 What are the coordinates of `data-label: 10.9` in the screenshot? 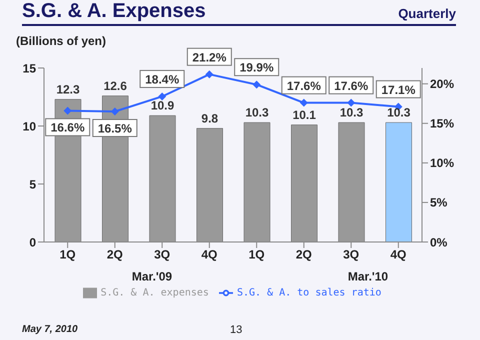 It's located at (162, 105).